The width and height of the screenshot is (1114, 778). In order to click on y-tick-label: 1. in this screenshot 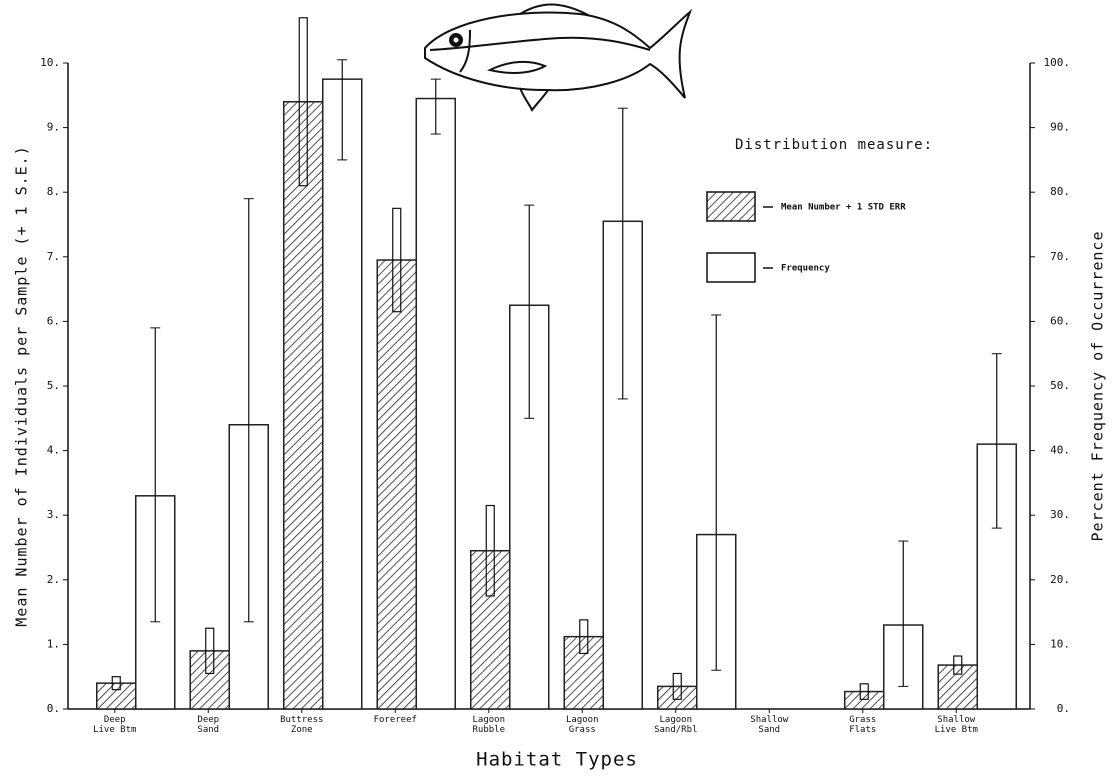, I will do `click(53, 643)`.